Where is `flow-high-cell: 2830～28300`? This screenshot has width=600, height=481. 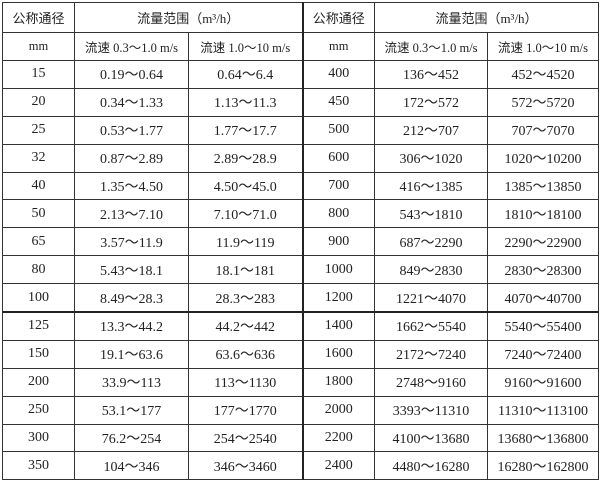 flow-high-cell: 2830～28300 is located at coordinates (543, 270).